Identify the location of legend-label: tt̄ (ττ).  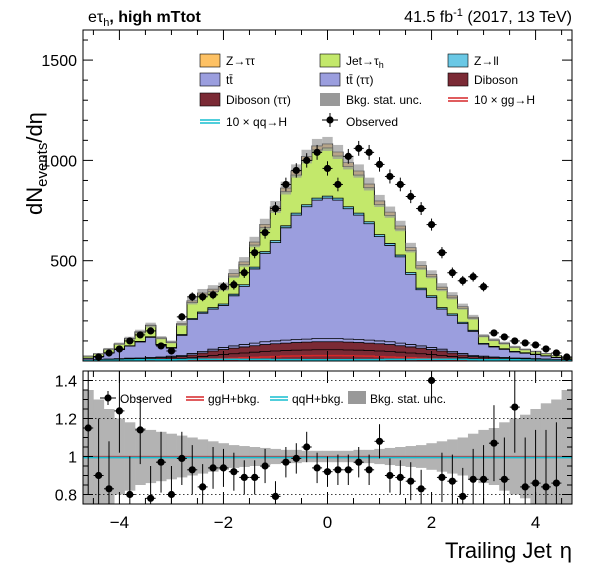
(359, 80).